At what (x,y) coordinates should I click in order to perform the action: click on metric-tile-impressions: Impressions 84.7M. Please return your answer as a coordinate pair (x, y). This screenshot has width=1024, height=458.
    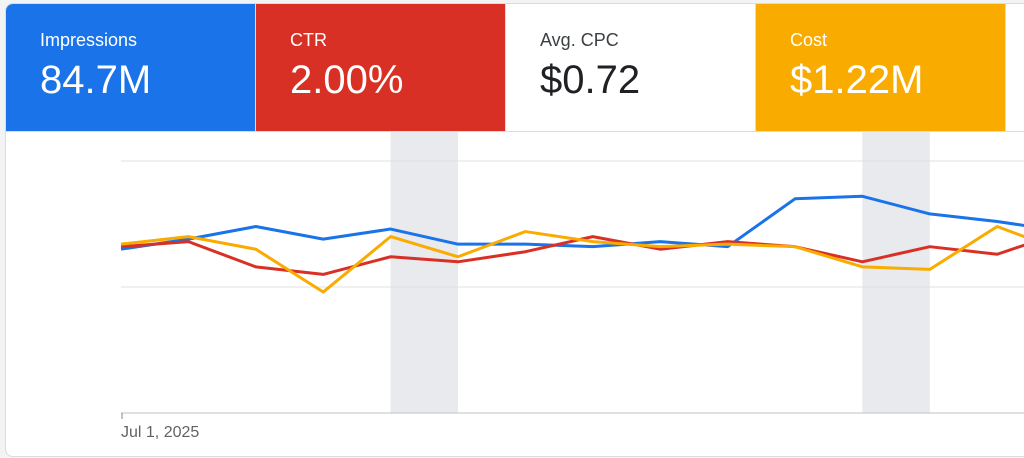
    Looking at the image, I should click on (131, 68).